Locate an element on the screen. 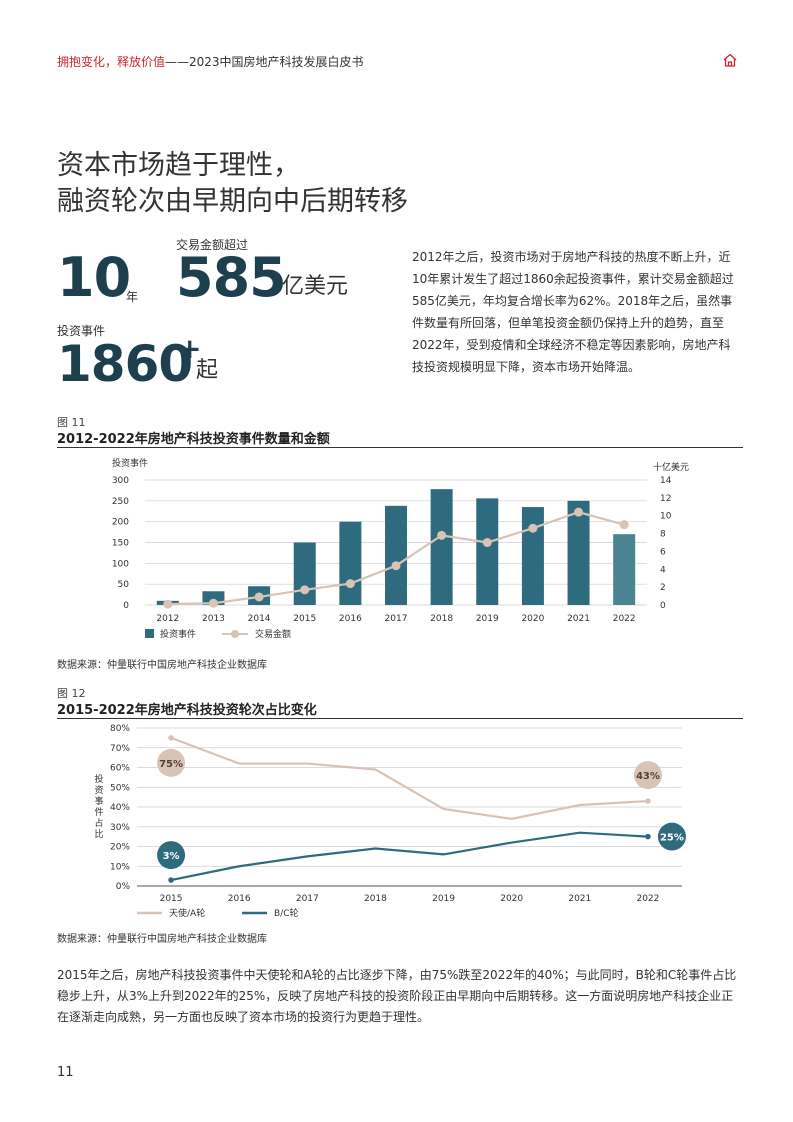  figure12-rule is located at coordinates (400, 718).